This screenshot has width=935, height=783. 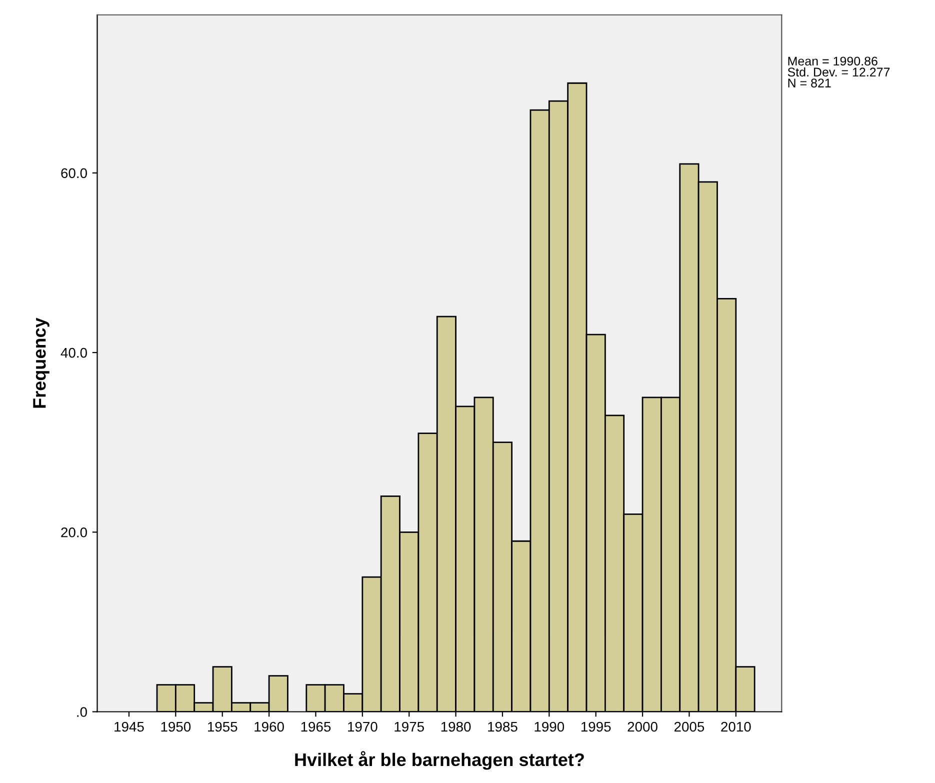 I want to click on x-tick-label: 1990, so click(x=549, y=727).